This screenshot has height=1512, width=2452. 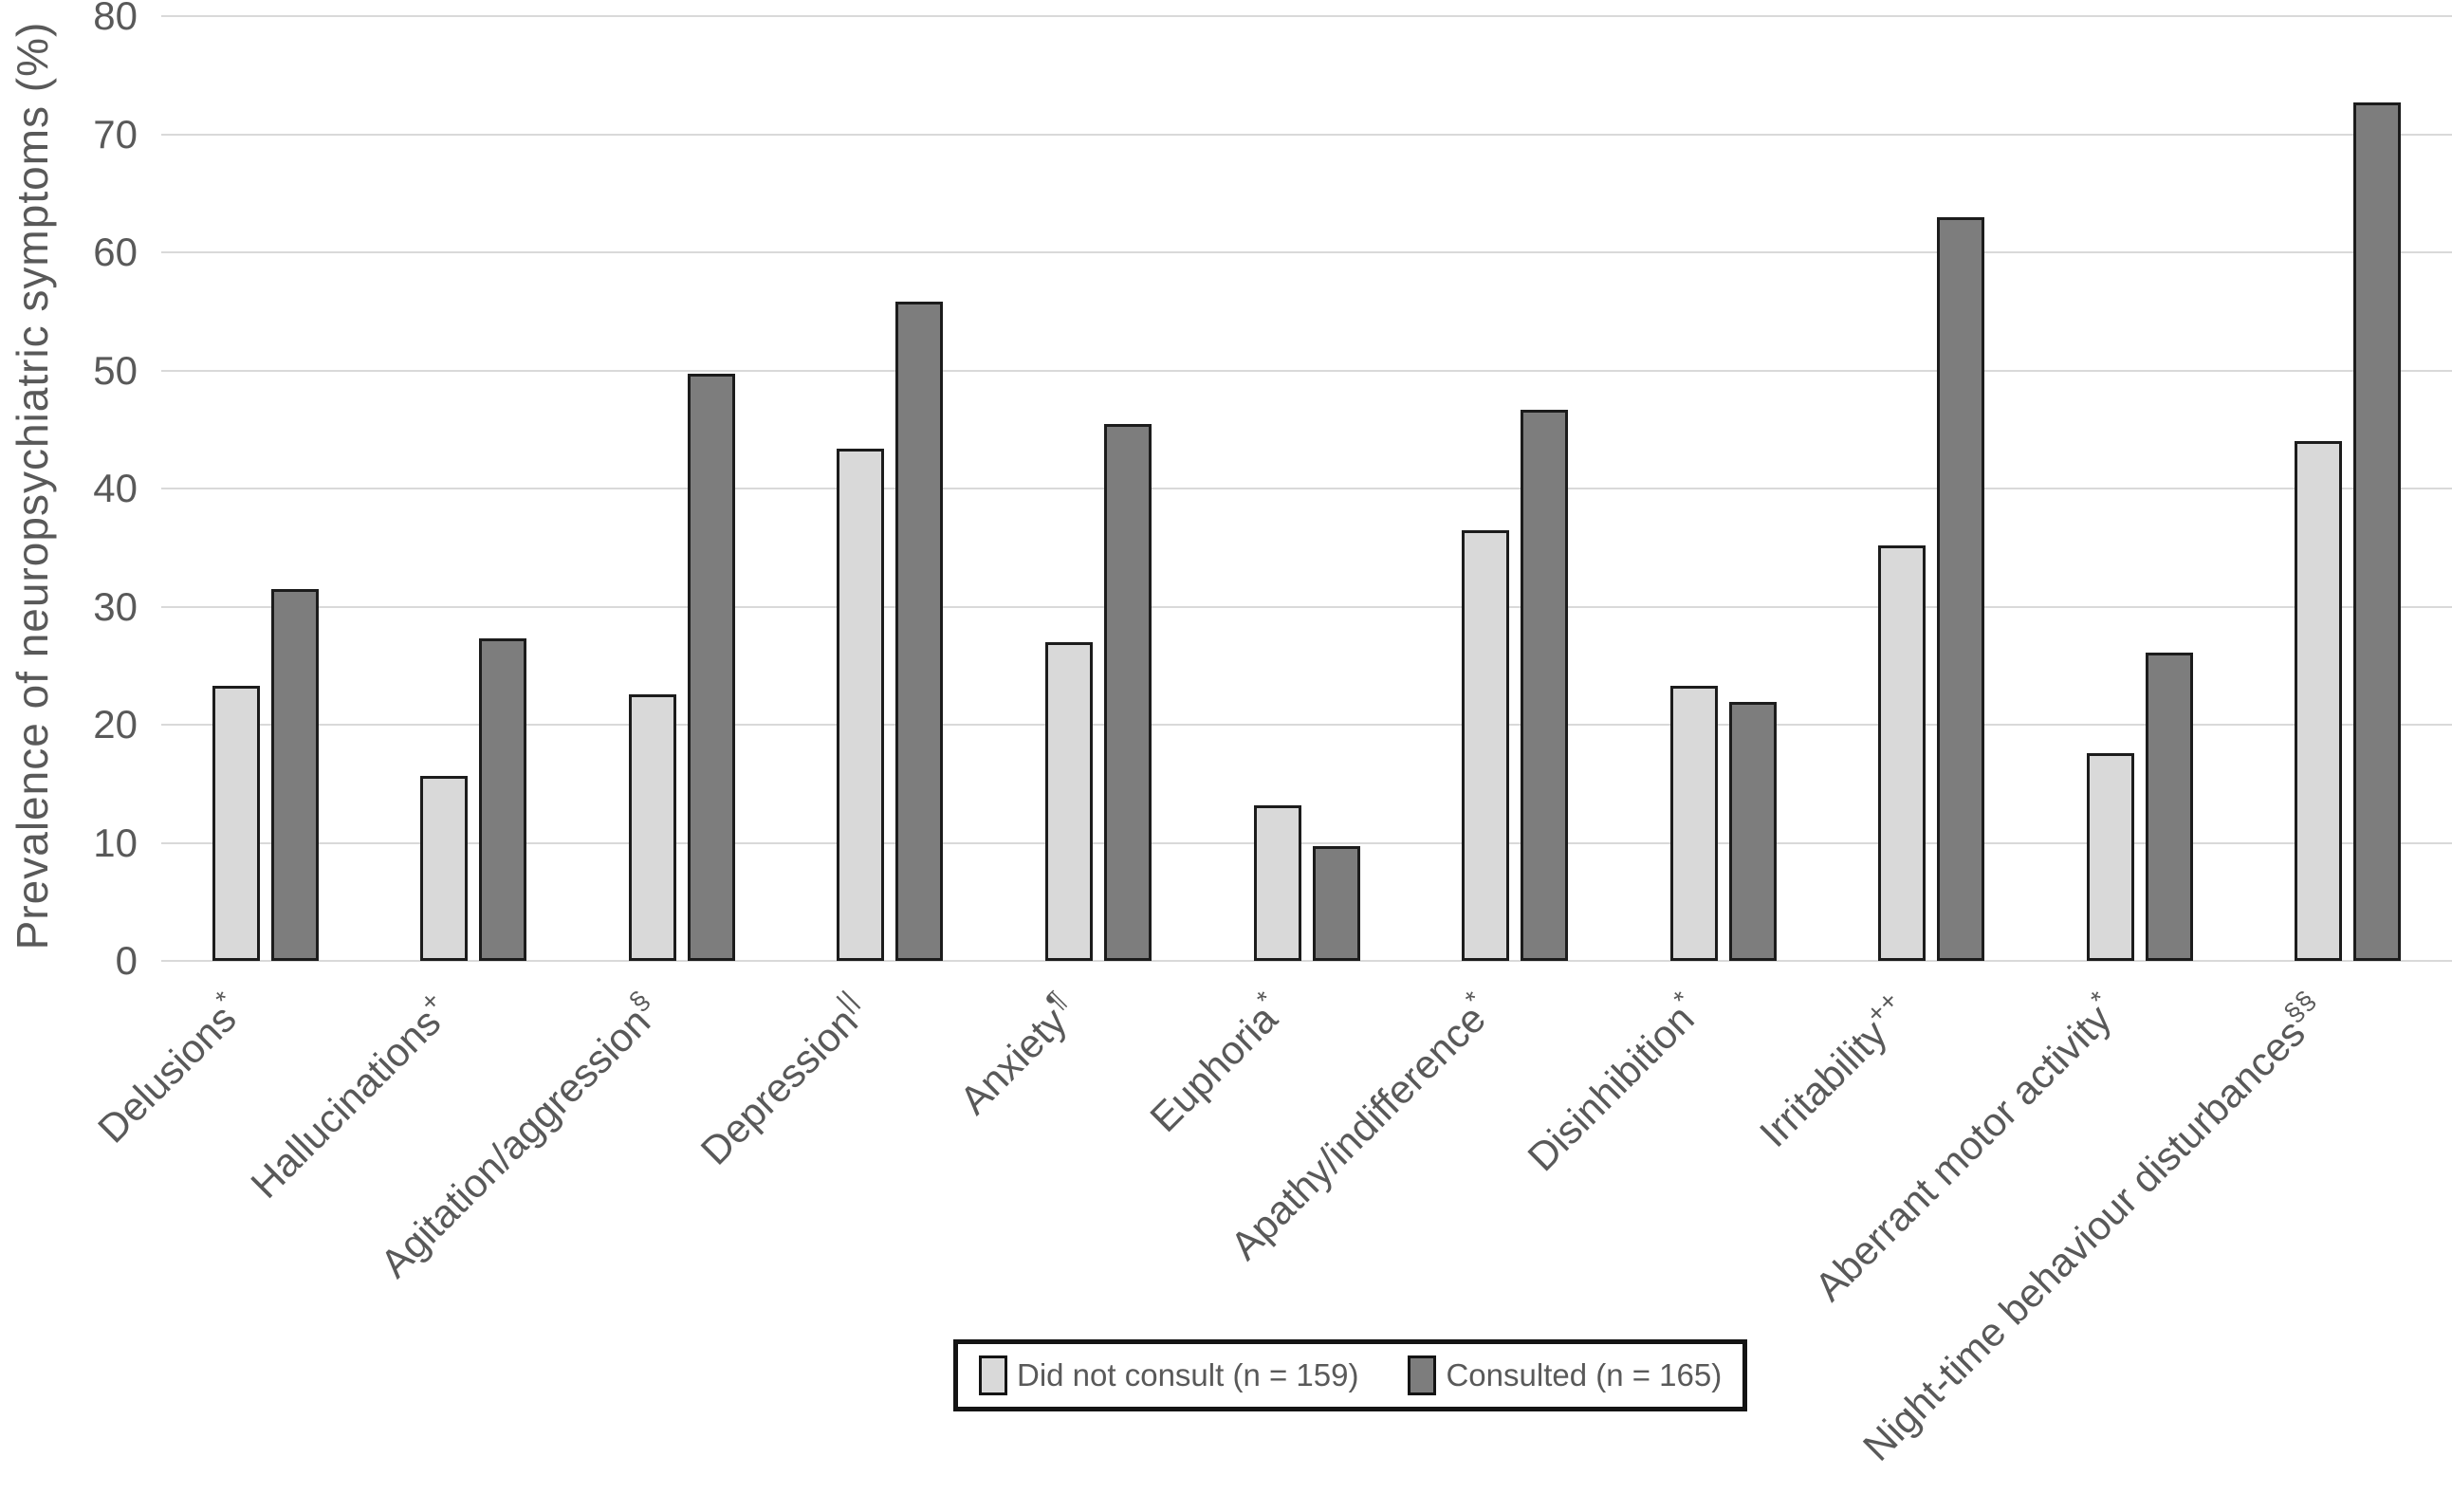 What do you see at coordinates (115, 488) in the screenshot?
I see `y-tick-label-40: 40` at bounding box center [115, 488].